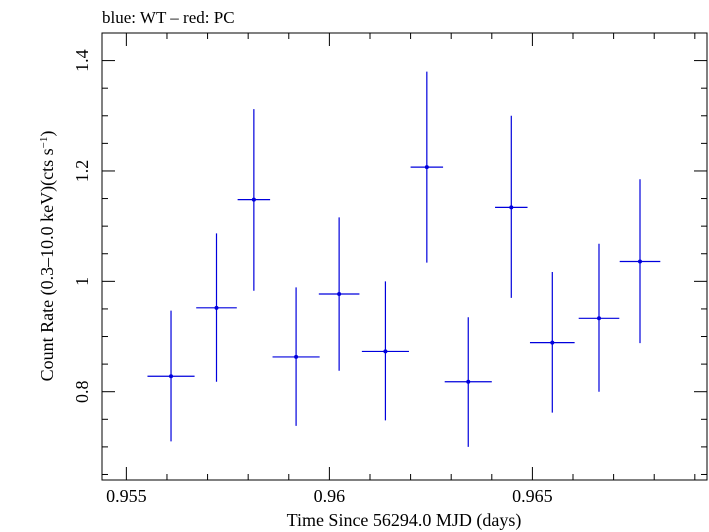 The height and width of the screenshot is (532, 709). What do you see at coordinates (47, 134) in the screenshot?
I see `y-axis-label-close: )` at bounding box center [47, 134].